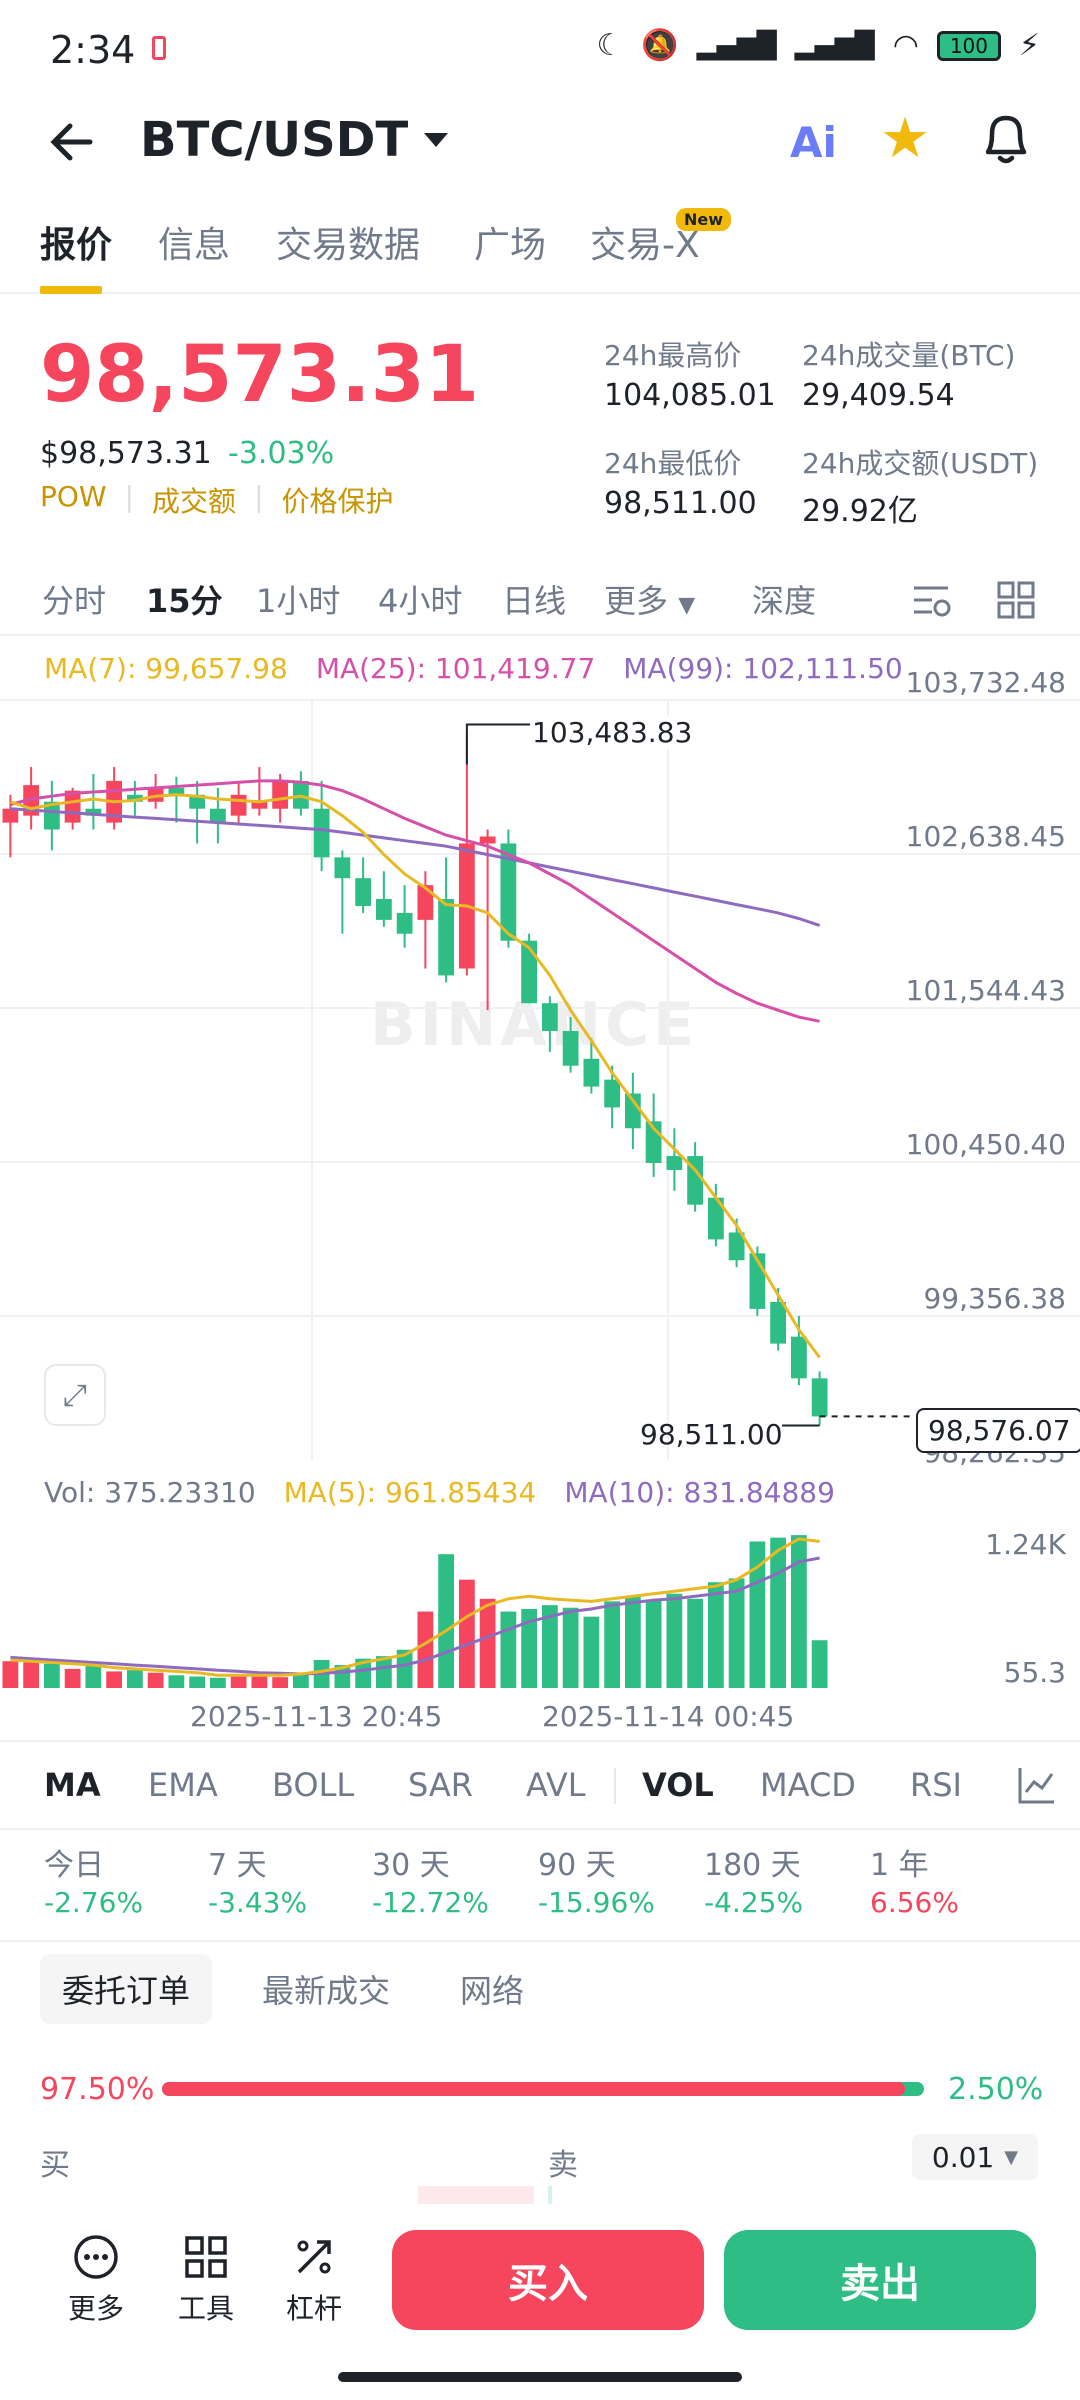 Image resolution: width=1080 pixels, height=2400 pixels. What do you see at coordinates (492, 1991) in the screenshot?
I see `tab-network: 网络` at bounding box center [492, 1991].